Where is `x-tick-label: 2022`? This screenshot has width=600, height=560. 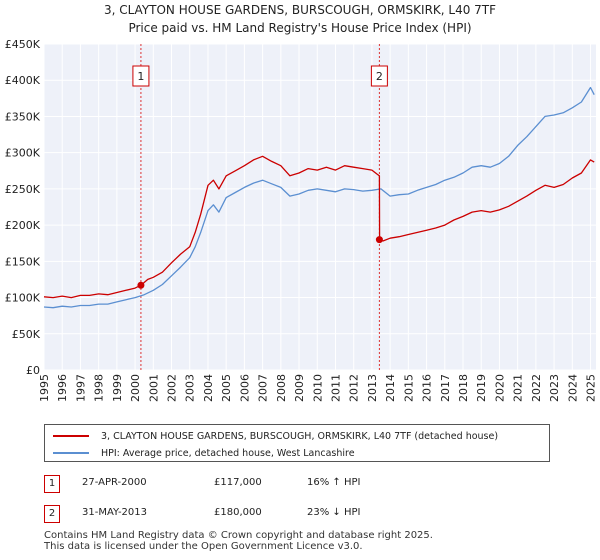 x-tick-label: 2022 is located at coordinates (536, 388).